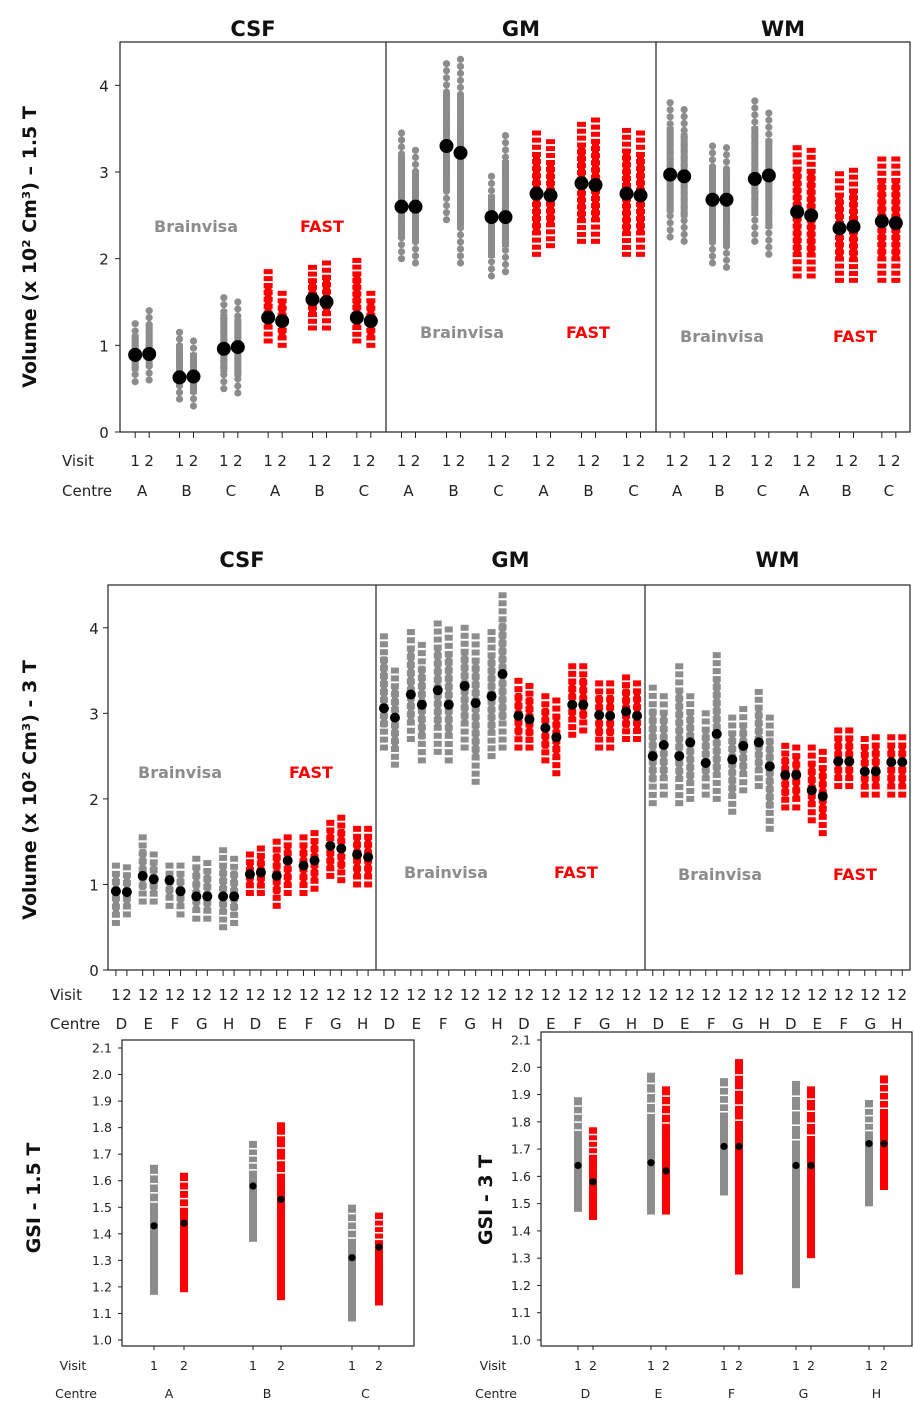  What do you see at coordinates (94, 714) in the screenshot?
I see `y-tick-label: 3` at bounding box center [94, 714].